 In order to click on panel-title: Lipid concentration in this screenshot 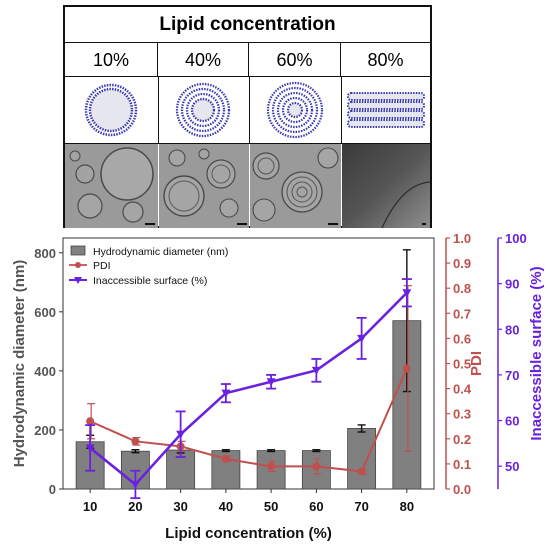, I will do `click(247, 25)`.